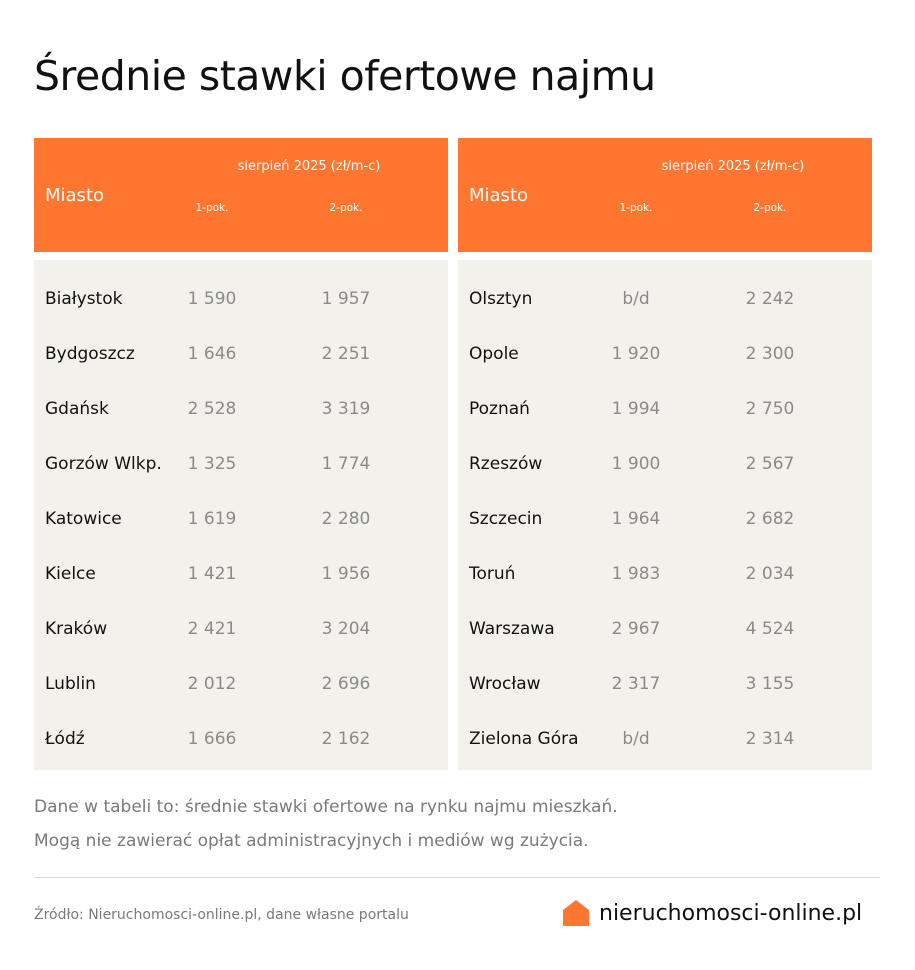 Image resolution: width=915 pixels, height=970 pixels. What do you see at coordinates (636, 409) in the screenshot?
I see `rent-1-room: 1 994` at bounding box center [636, 409].